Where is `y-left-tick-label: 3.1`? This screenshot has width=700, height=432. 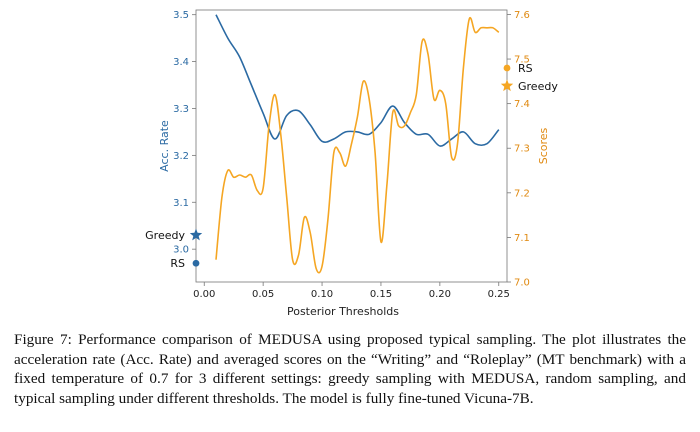 y-left-tick-label: 3.1 is located at coordinates (181, 203).